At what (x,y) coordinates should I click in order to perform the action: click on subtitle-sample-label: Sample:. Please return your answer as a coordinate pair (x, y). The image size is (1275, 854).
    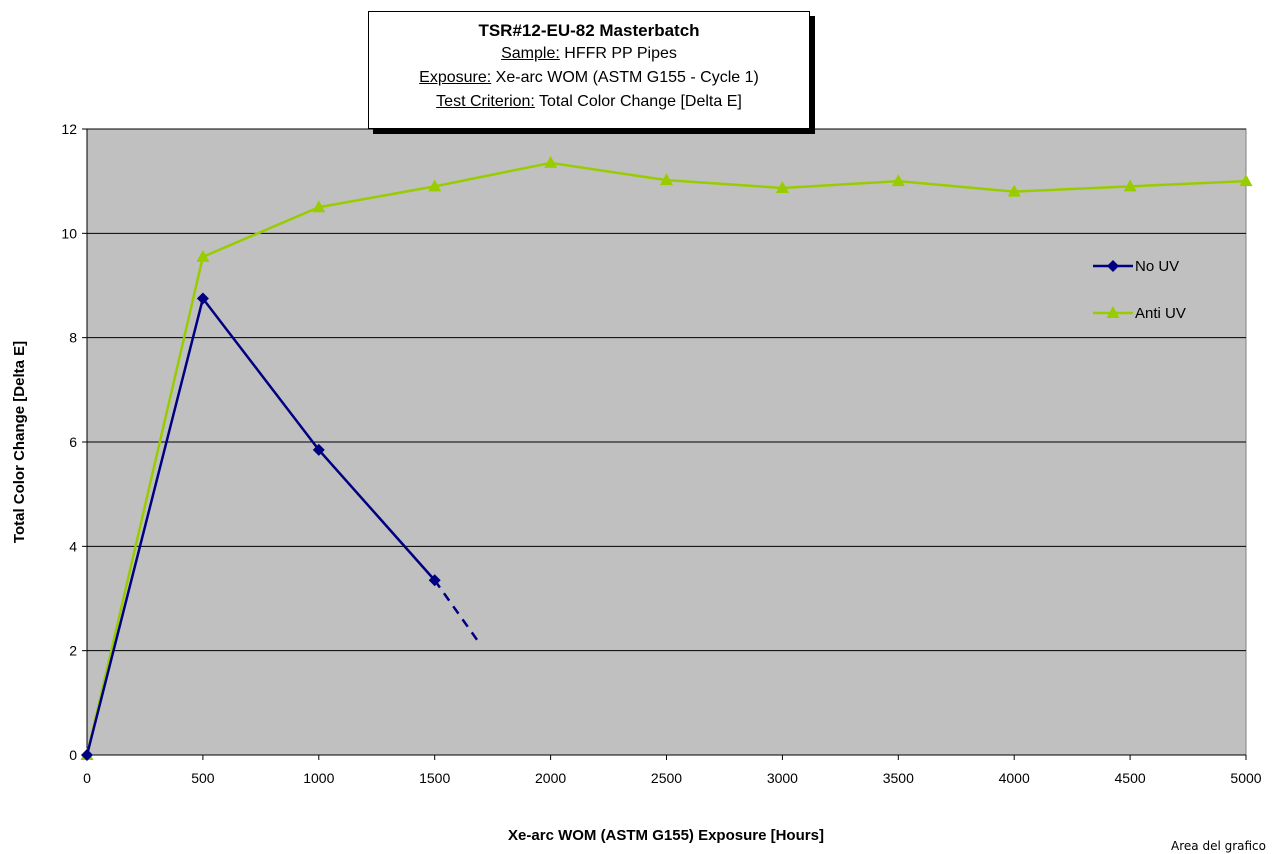
    Looking at the image, I should click on (530, 53).